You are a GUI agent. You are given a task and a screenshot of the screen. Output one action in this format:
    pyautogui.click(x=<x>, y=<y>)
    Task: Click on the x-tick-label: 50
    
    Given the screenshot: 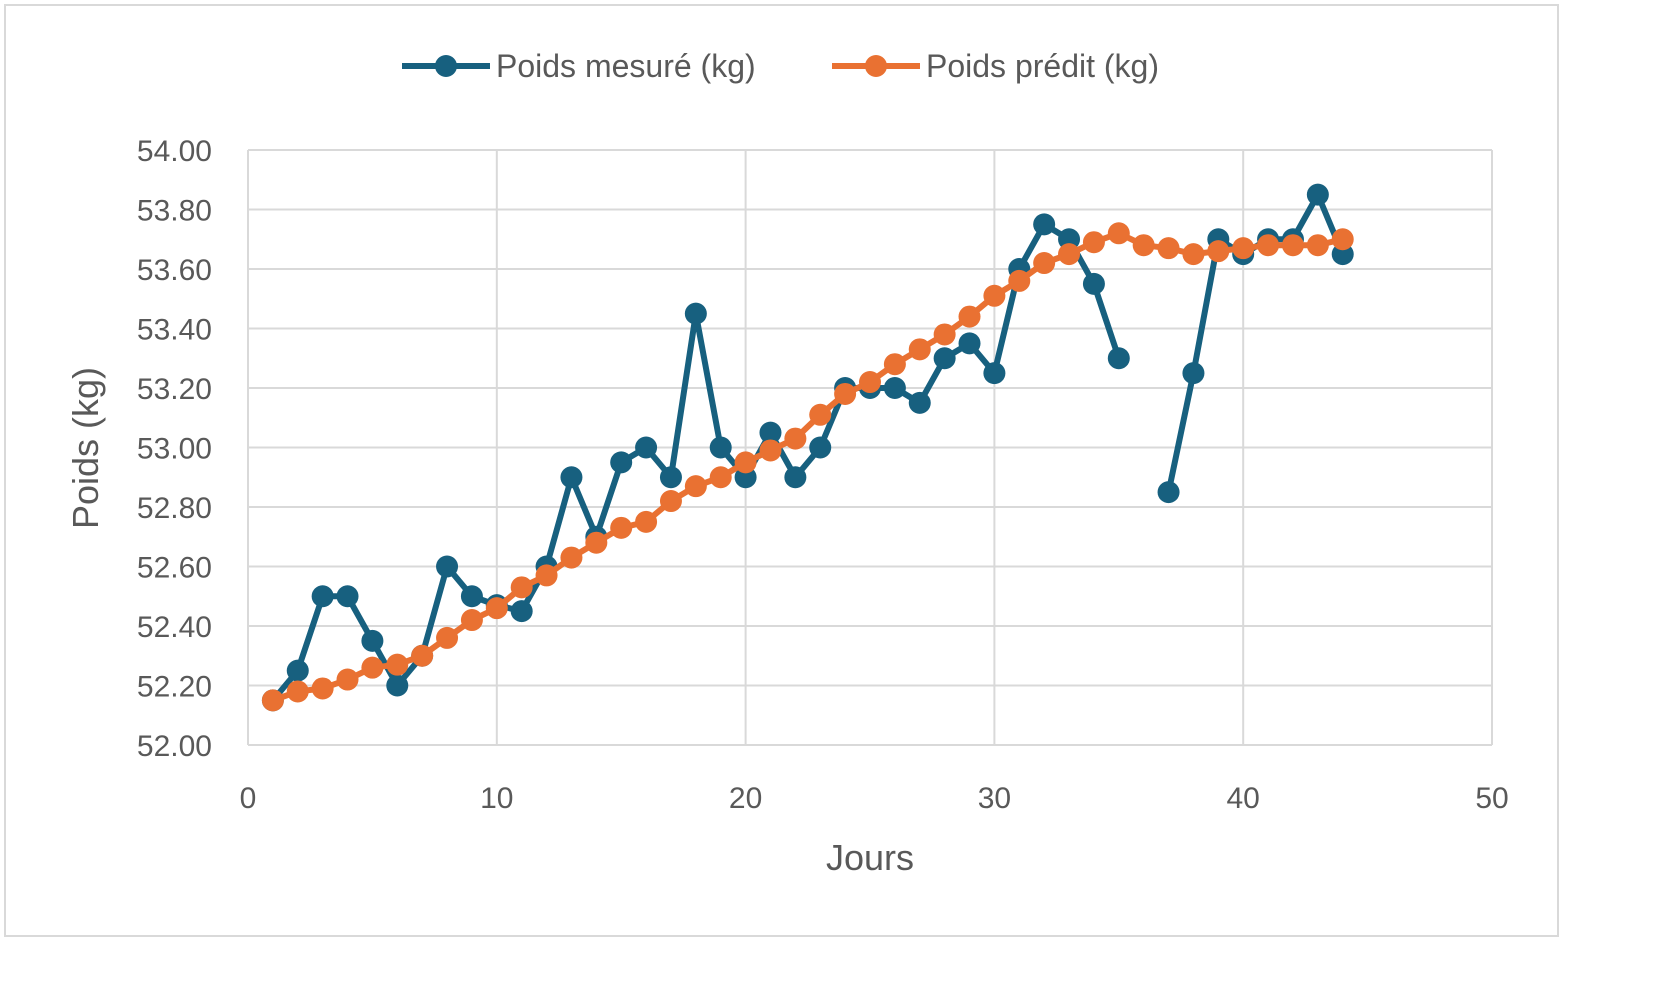 What is the action you would take?
    pyautogui.click(x=1491, y=798)
    